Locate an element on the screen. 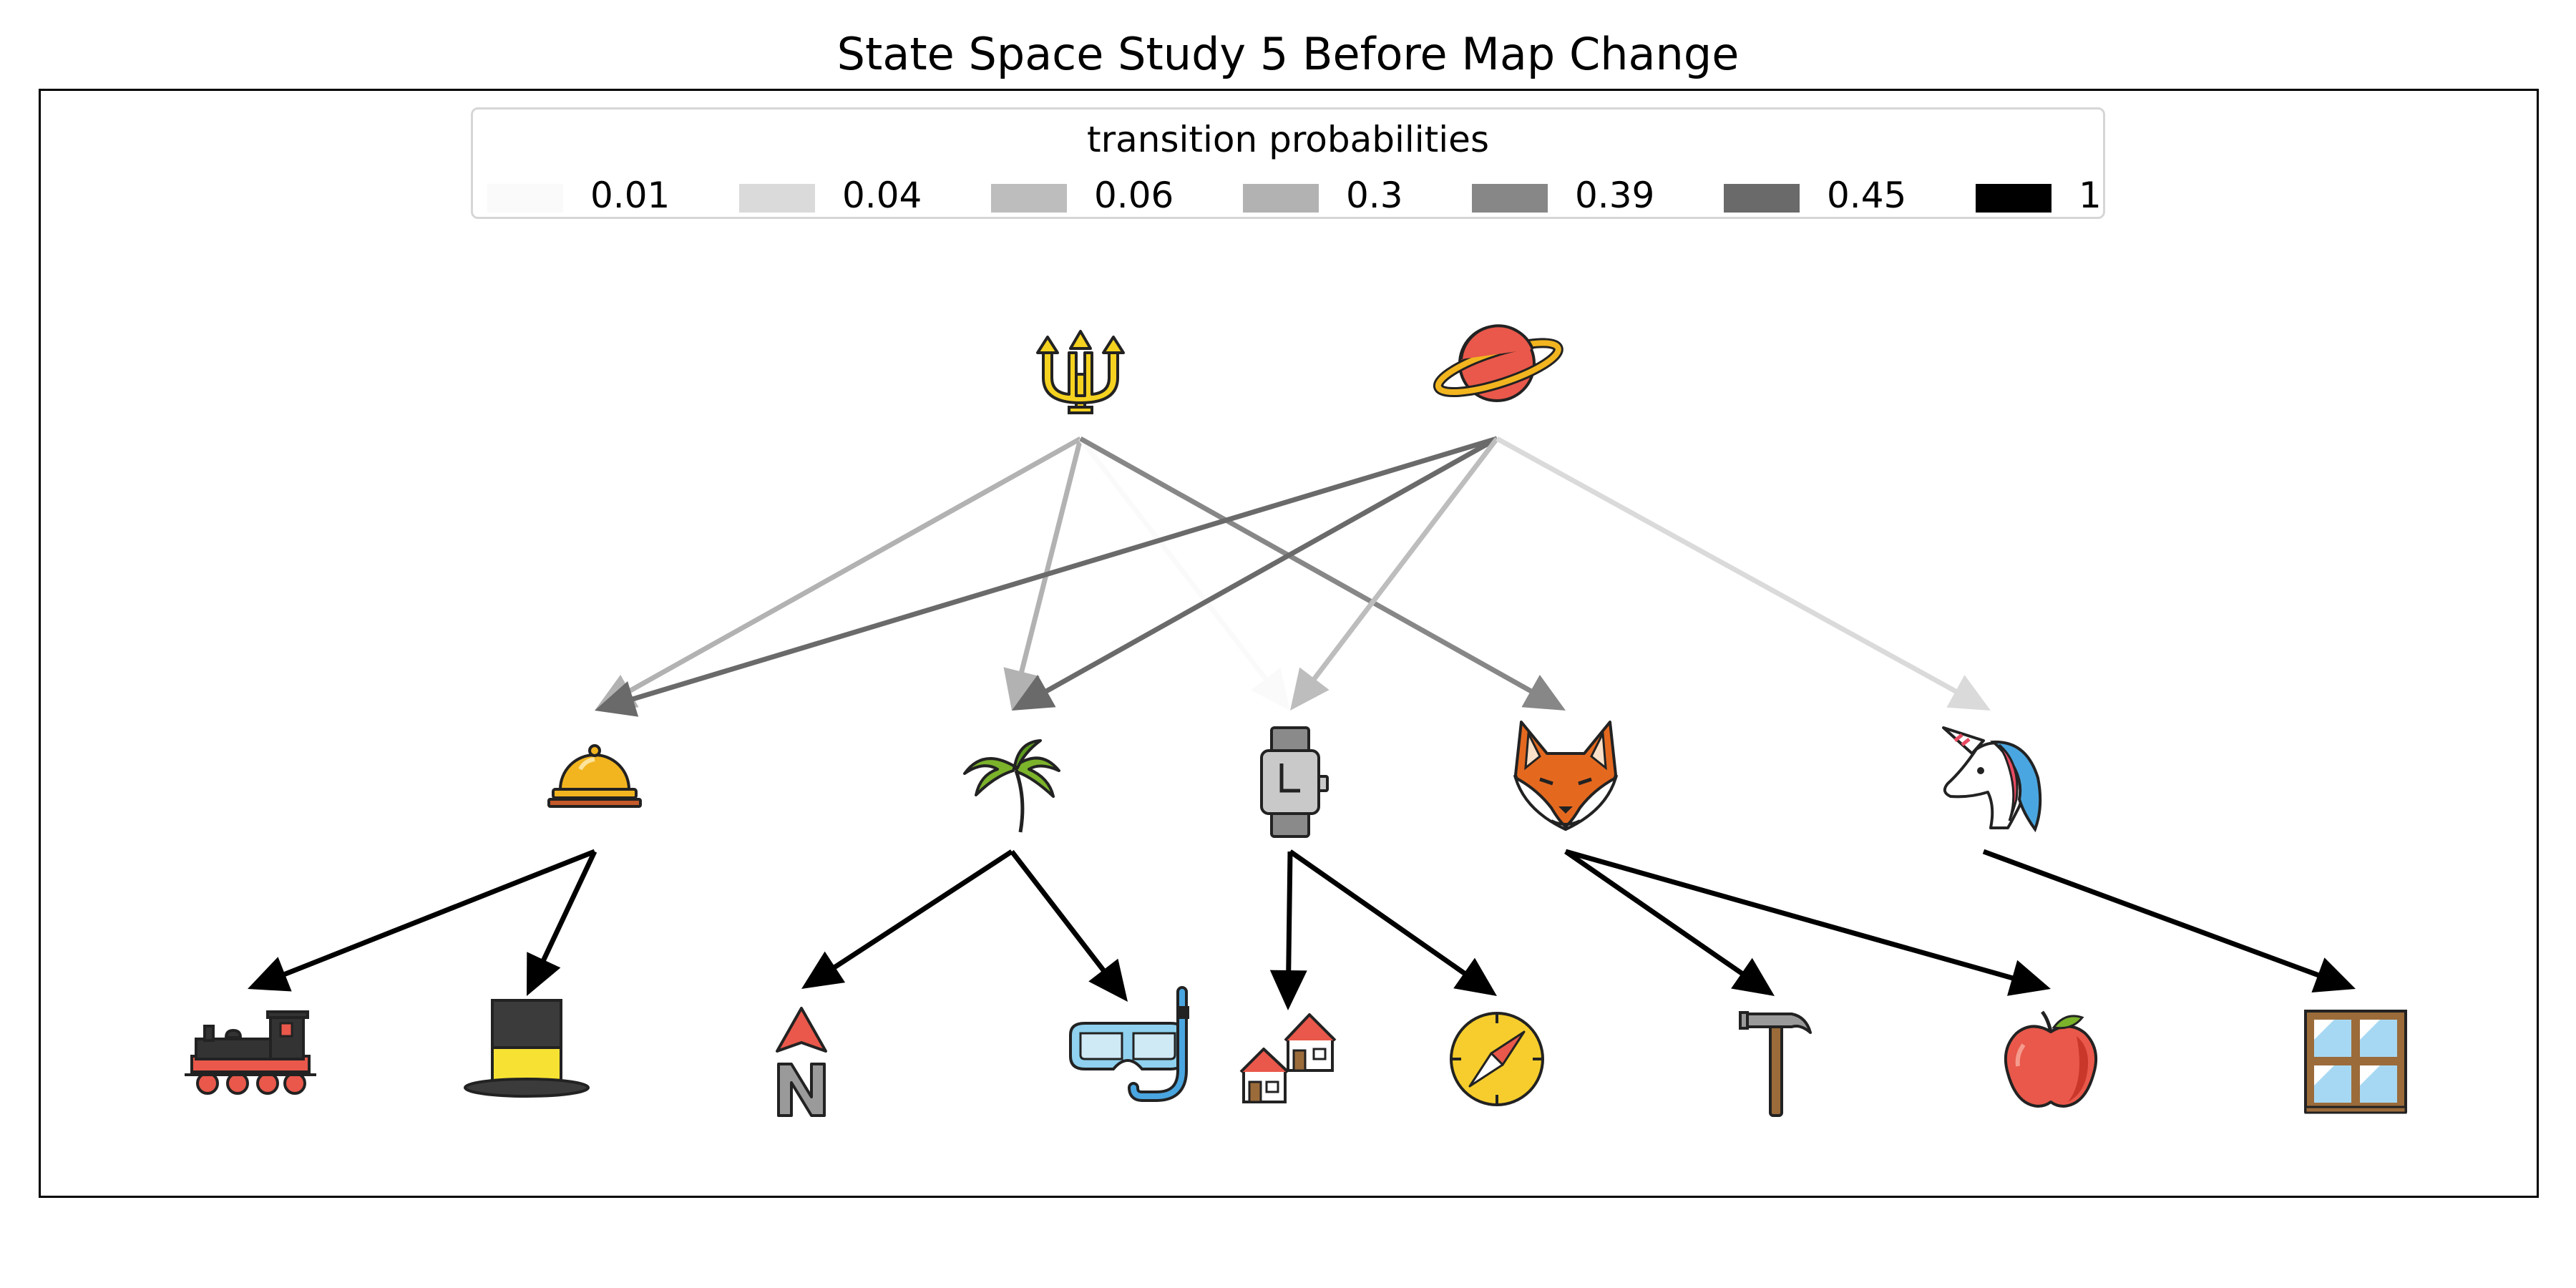 The image size is (2576, 1288). edge-unicorn-window is located at coordinates (2169, 920).